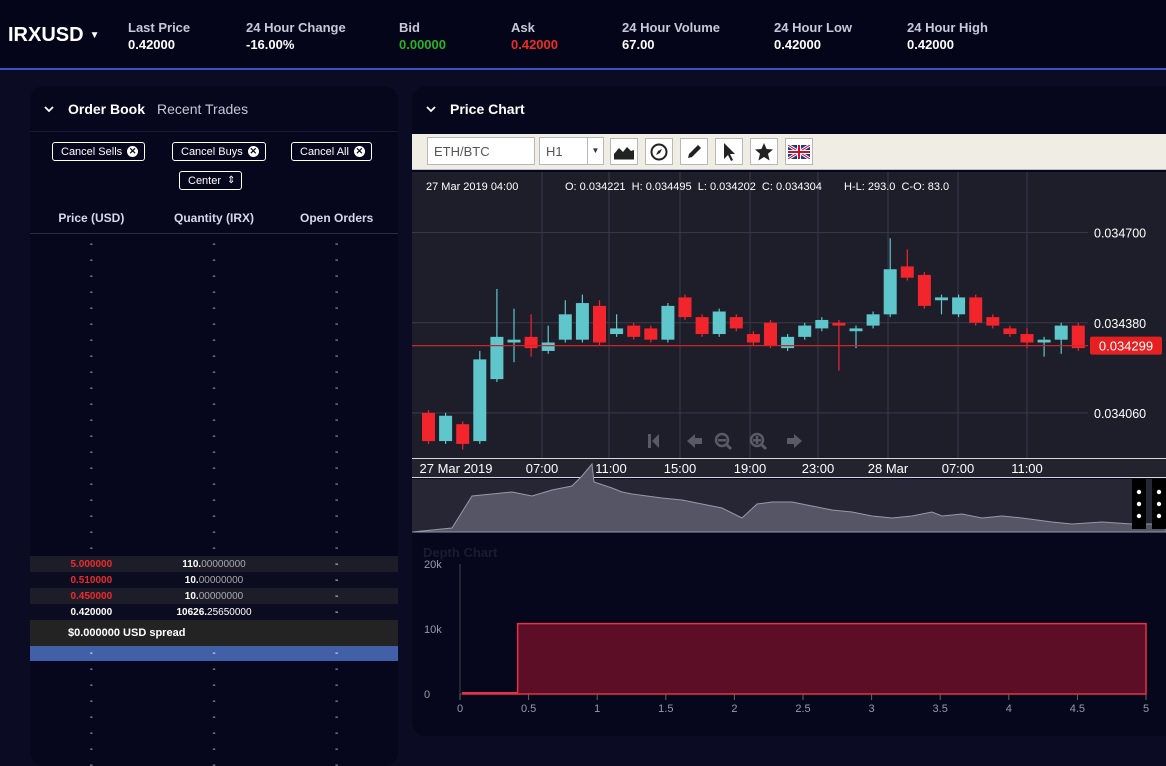  Describe the element at coordinates (1159, 504) in the screenshot. I see `navigator-handle-right` at that location.